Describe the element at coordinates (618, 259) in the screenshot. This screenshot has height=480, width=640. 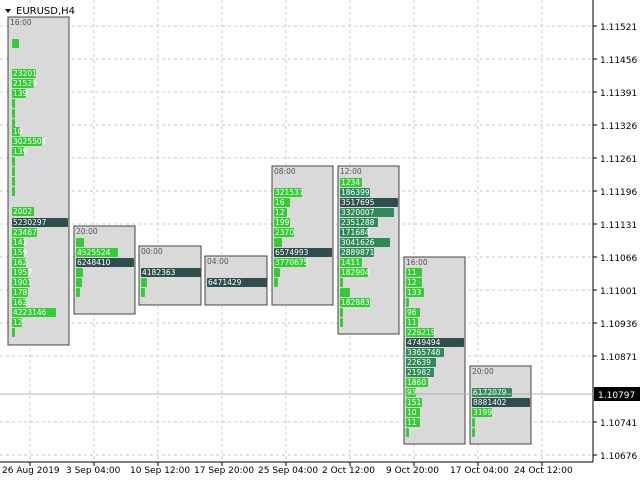
I see `price-tick-label: 1.11066` at that location.